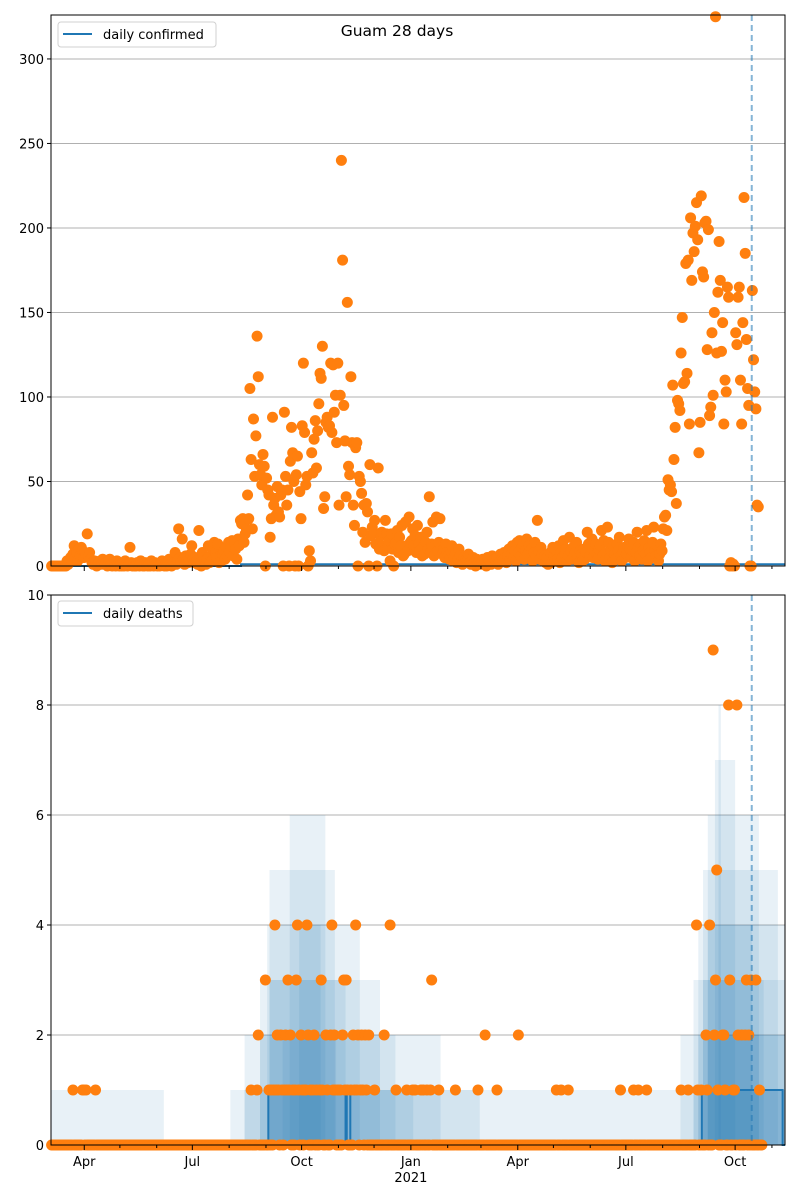  Describe the element at coordinates (40, 706) in the screenshot. I see `y-tick-label: 8` at that location.